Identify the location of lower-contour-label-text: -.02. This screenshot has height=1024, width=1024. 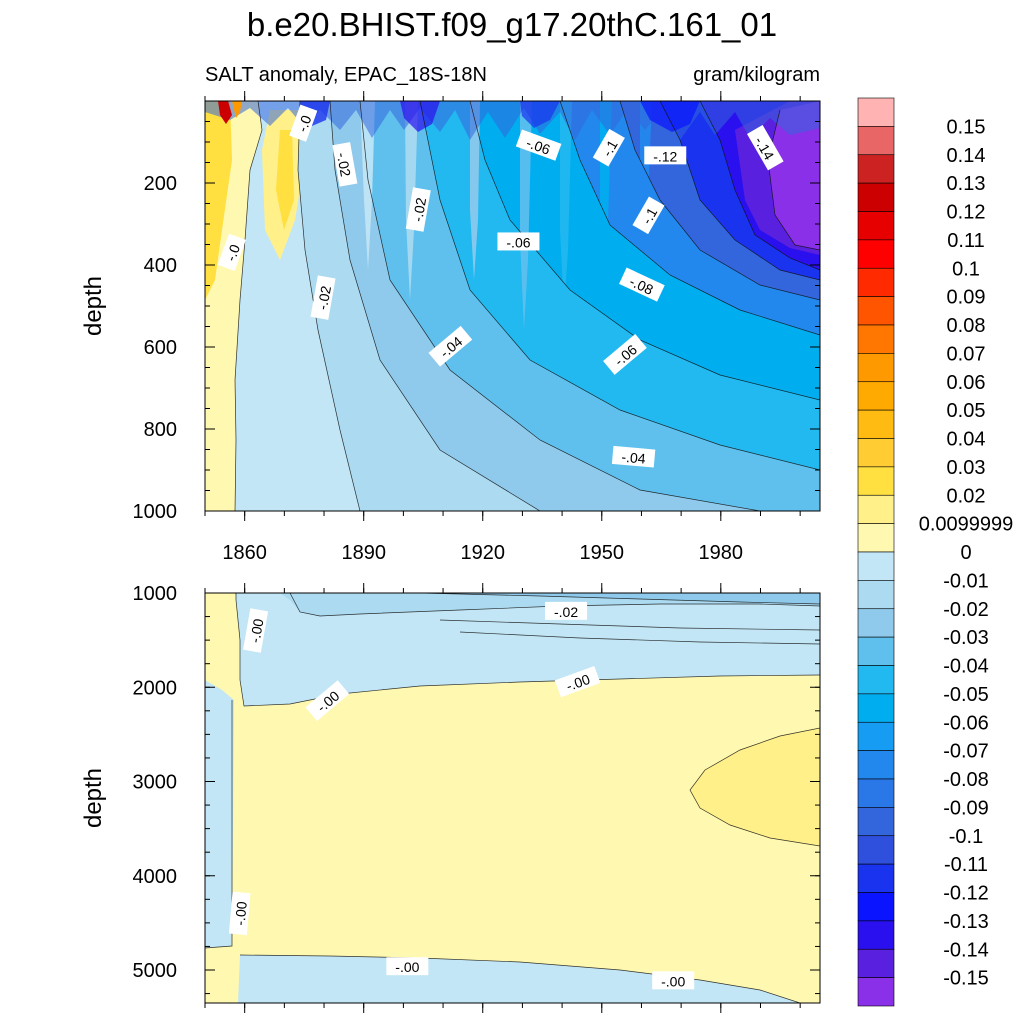
(566, 612).